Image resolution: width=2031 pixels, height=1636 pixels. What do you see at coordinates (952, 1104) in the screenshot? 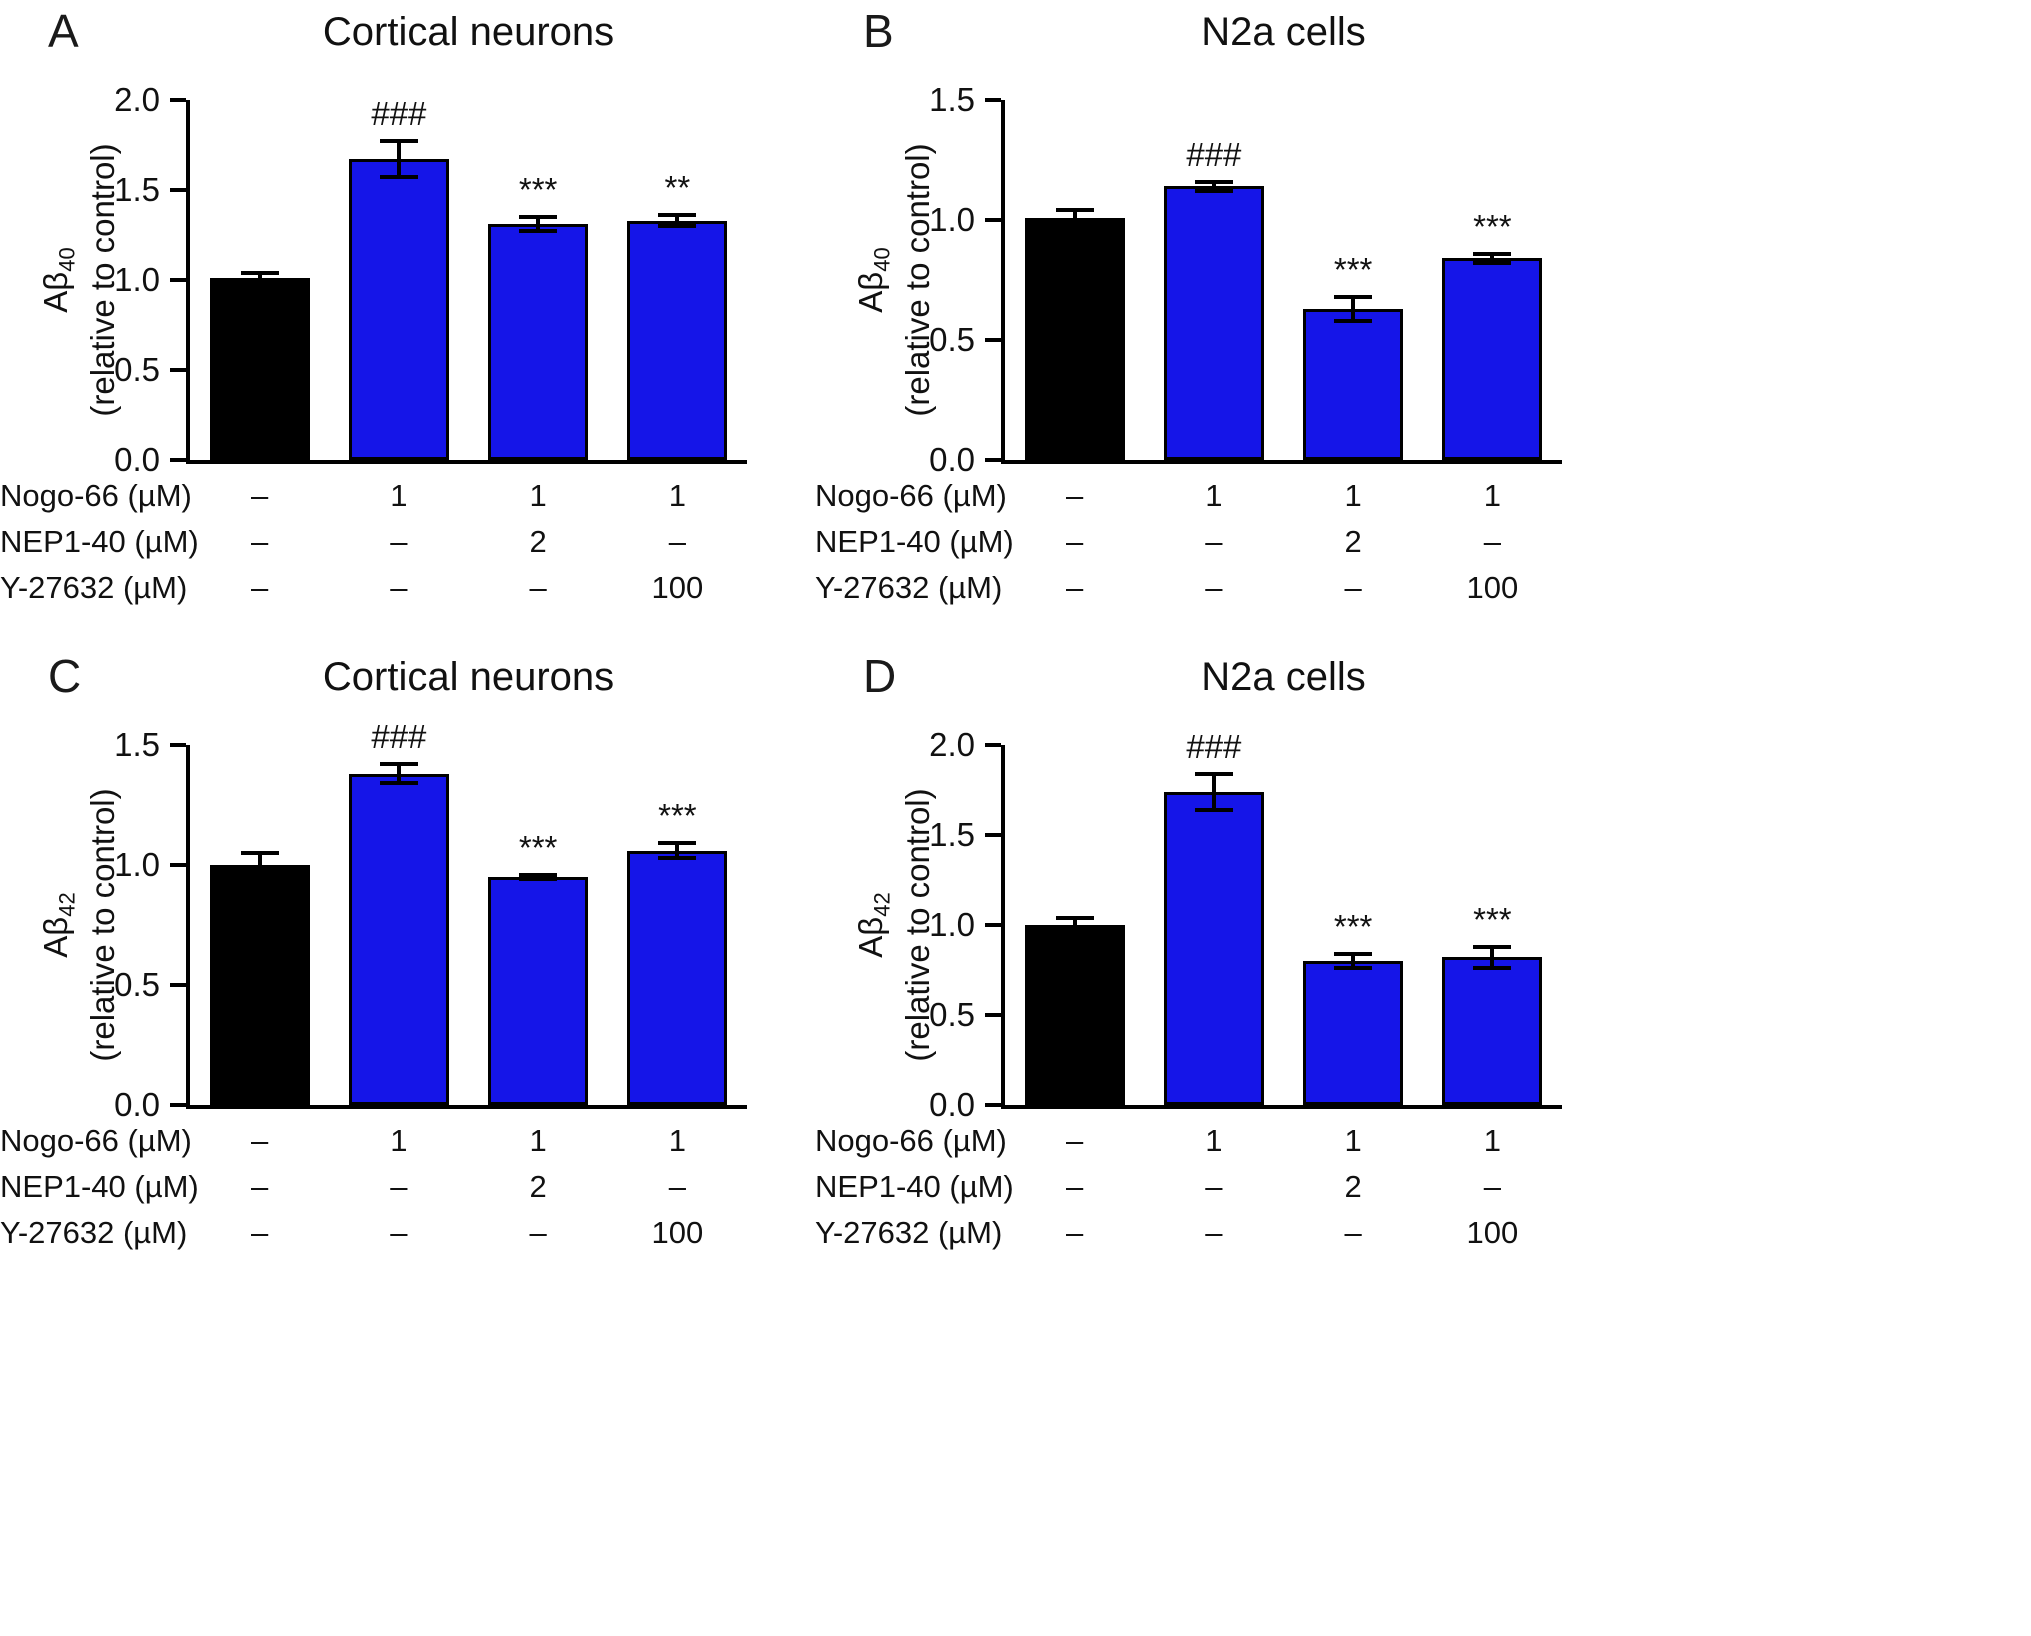
I see `y-tick-label: 0.0` at bounding box center [952, 1104].